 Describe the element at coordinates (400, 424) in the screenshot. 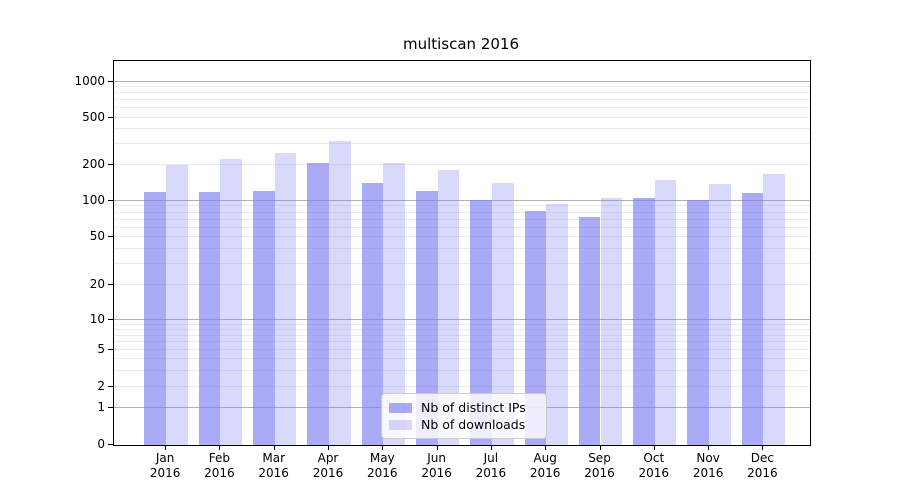

I see `legend-swatch-downloads` at that location.